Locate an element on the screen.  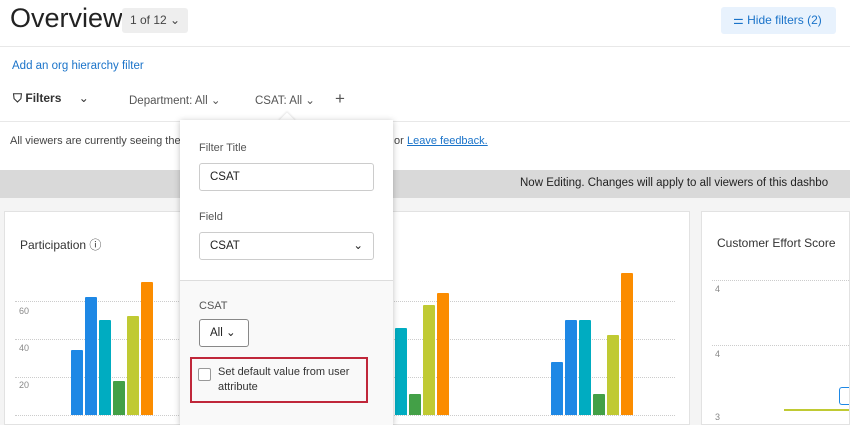
y-tick: 20 is located at coordinates (24, 385).